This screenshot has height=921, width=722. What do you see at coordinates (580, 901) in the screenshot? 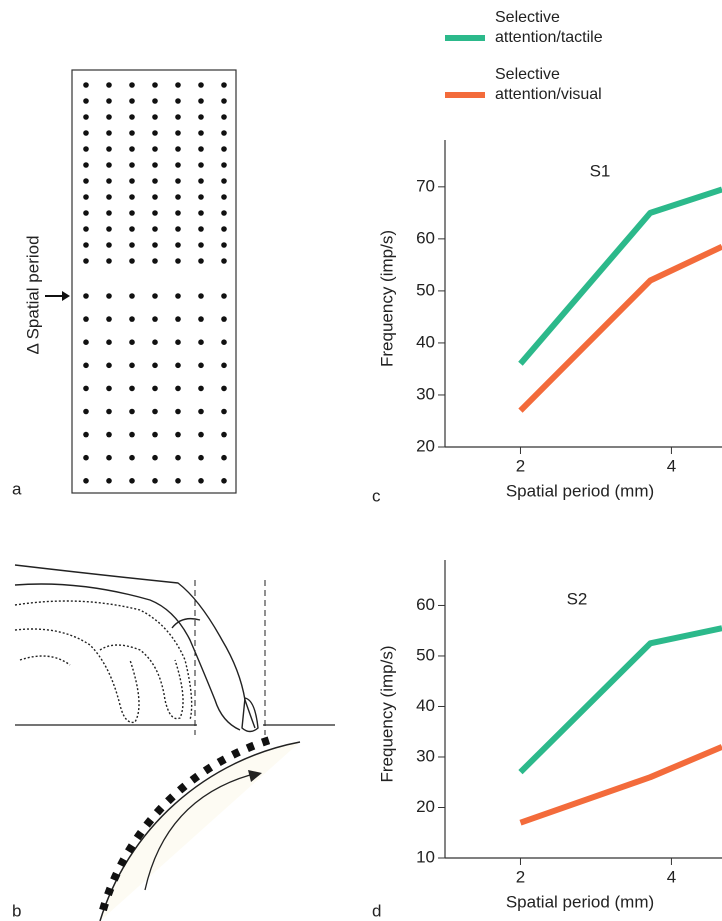
I see `x-axis-label: Spatial period (mm)` at bounding box center [580, 901].